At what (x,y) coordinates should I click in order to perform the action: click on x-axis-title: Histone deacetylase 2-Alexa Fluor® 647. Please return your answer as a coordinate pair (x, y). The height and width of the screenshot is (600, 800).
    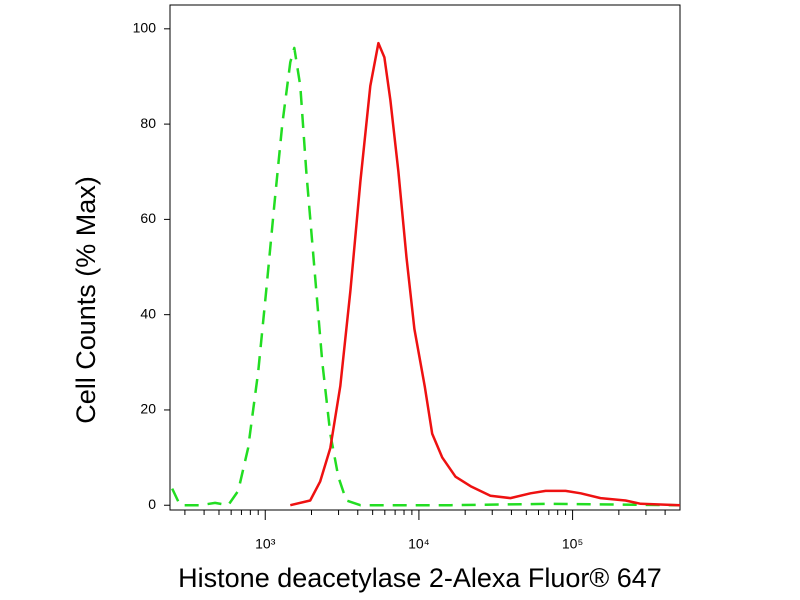
    Looking at the image, I should click on (420, 578).